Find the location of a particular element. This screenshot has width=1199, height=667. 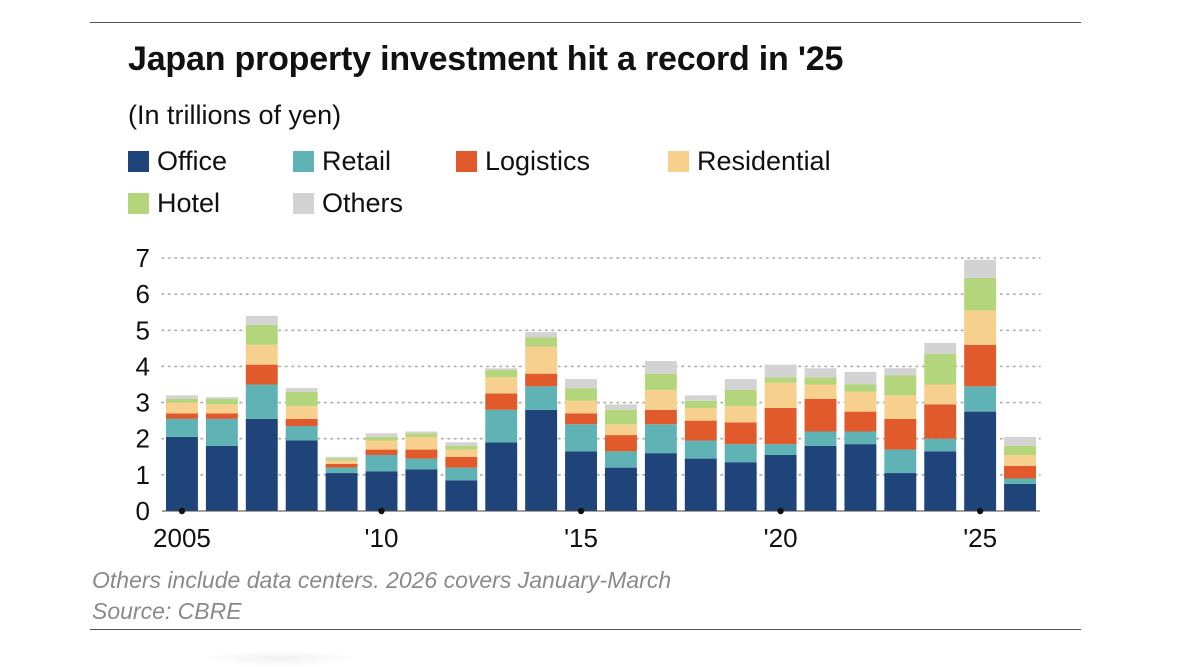

bar-segment-hotel-2010 is located at coordinates (381, 438).